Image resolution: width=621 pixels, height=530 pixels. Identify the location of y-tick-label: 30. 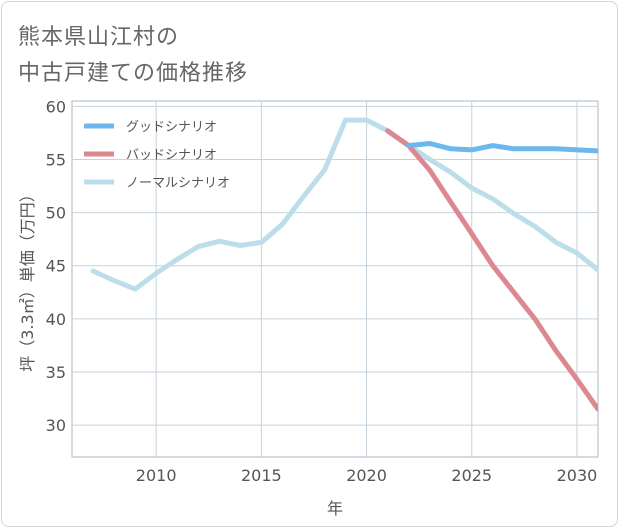
(56, 425).